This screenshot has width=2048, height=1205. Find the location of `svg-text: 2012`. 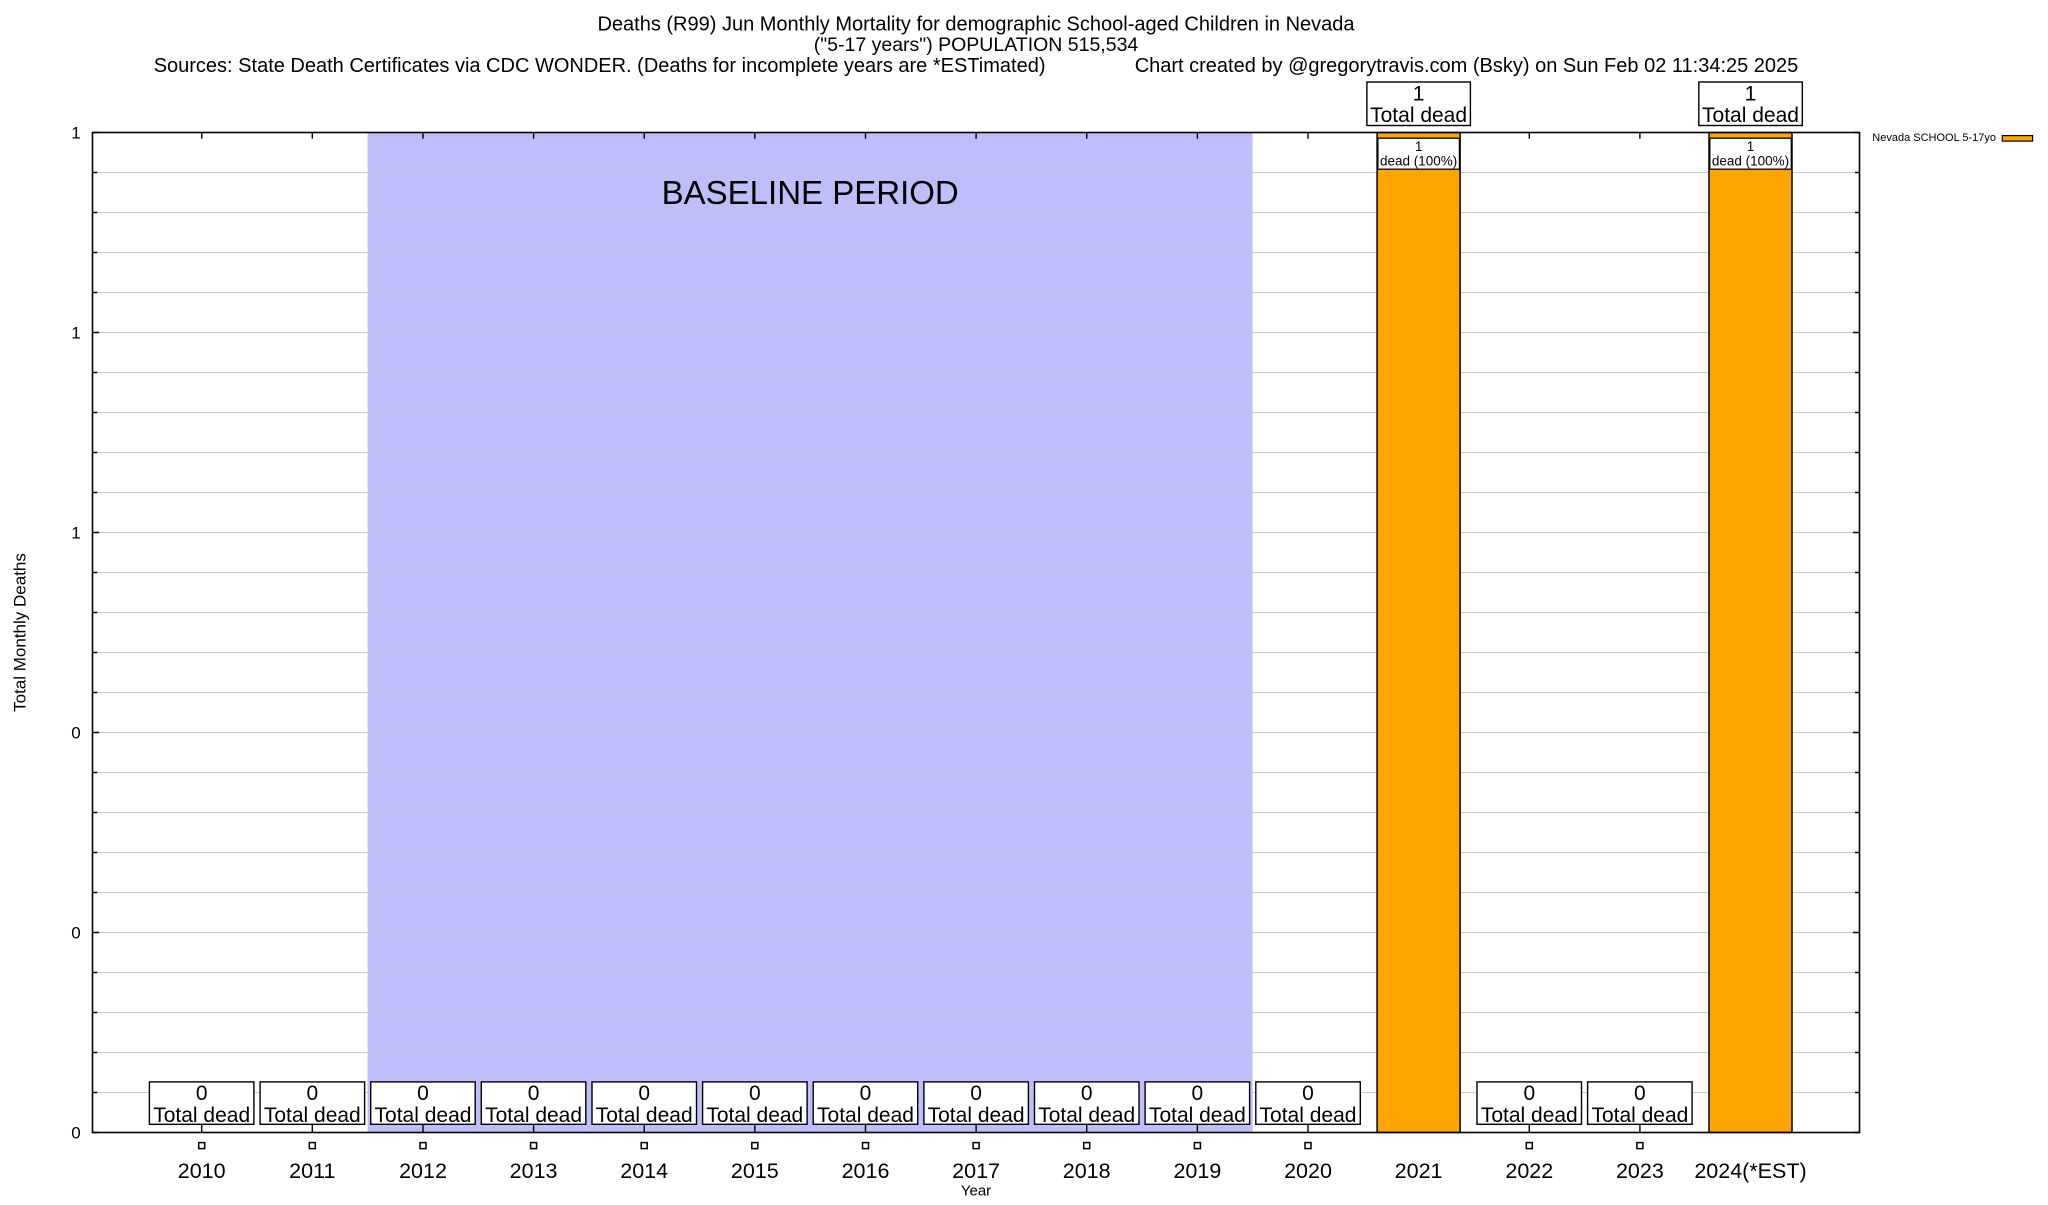

svg-text: 2012 is located at coordinates (423, 1171).